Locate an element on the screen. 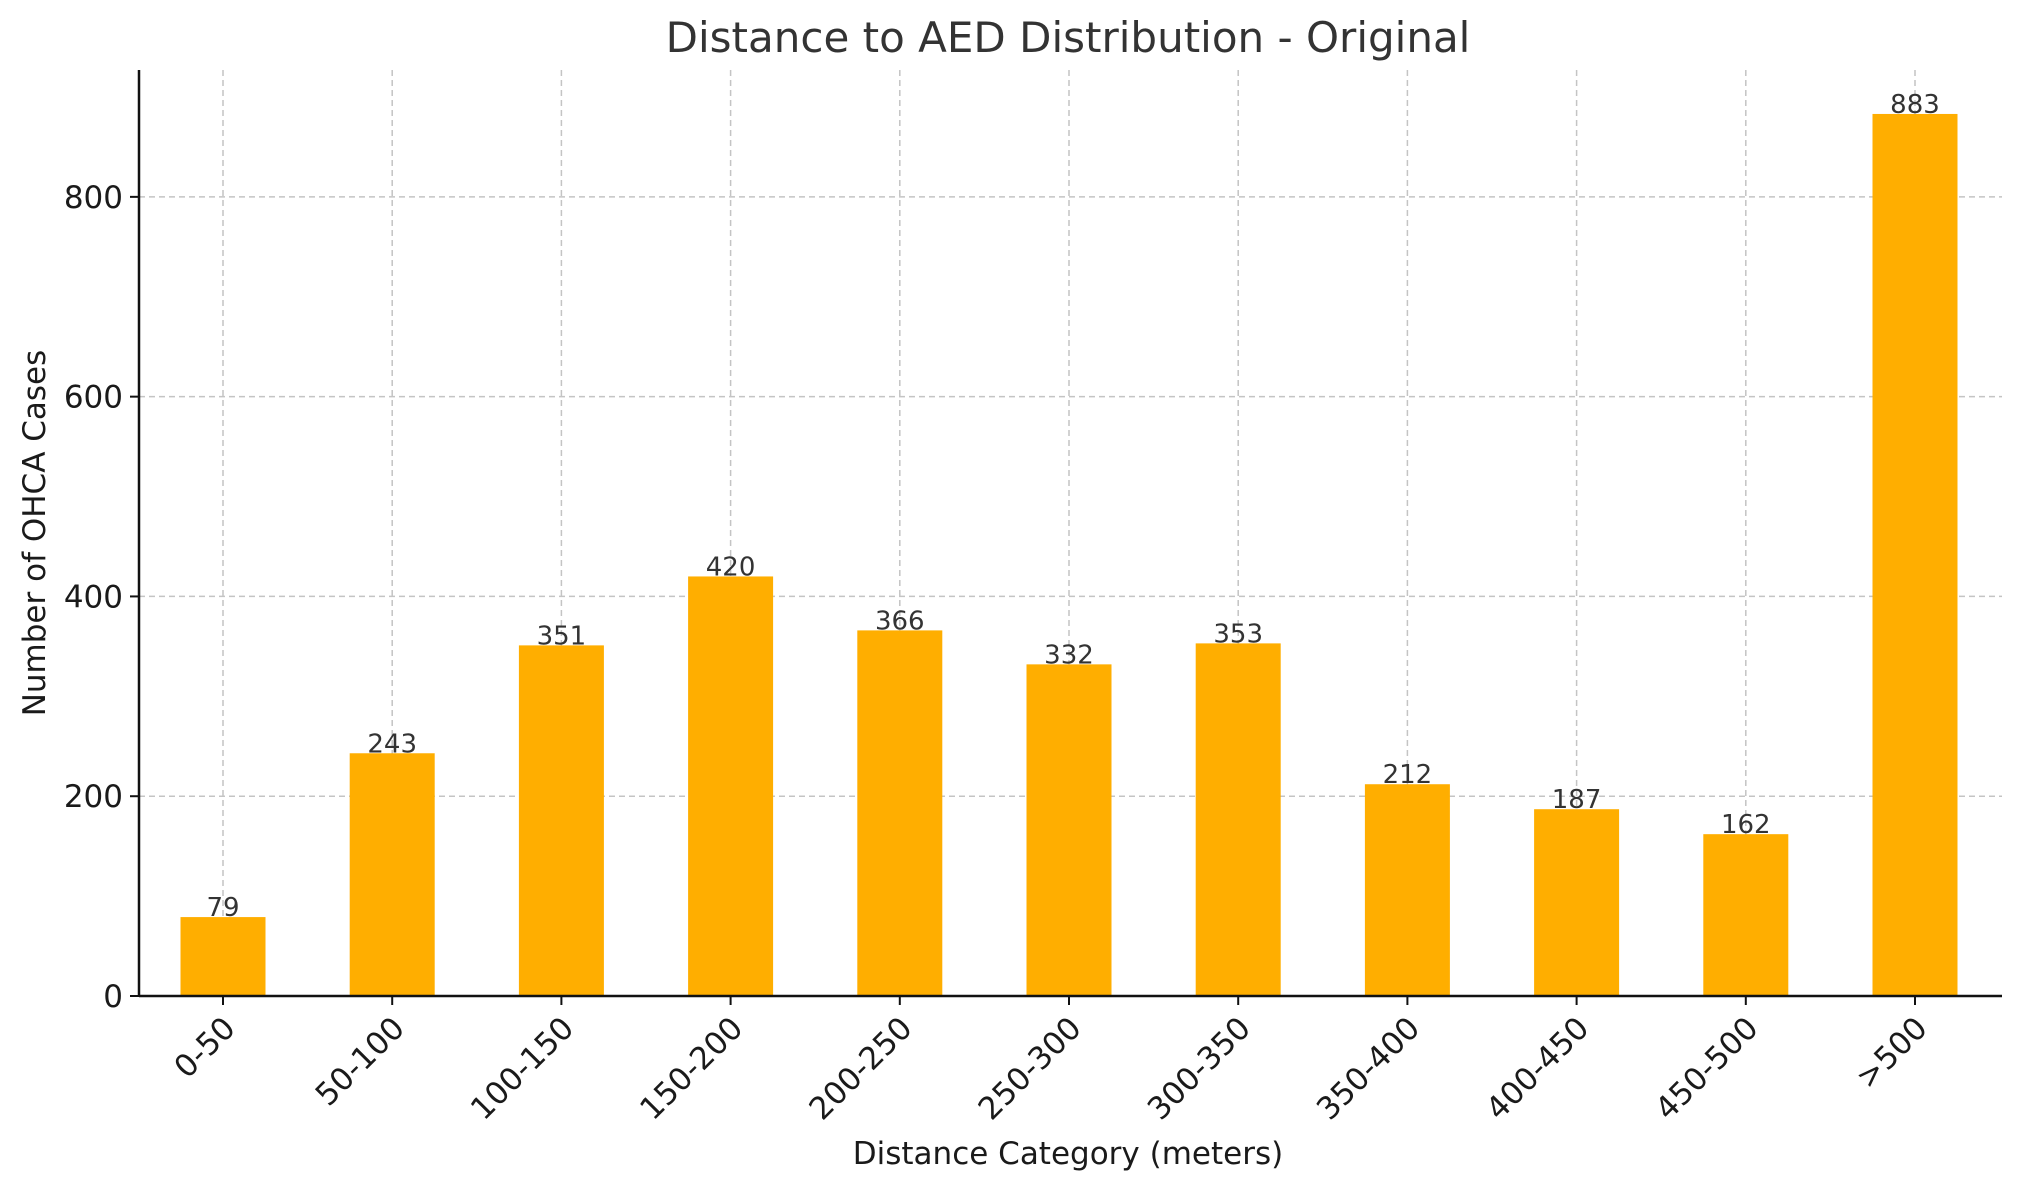 This screenshot has height=1190, width=2017. x-tick-label: 0-50 is located at coordinates (204, 1047).